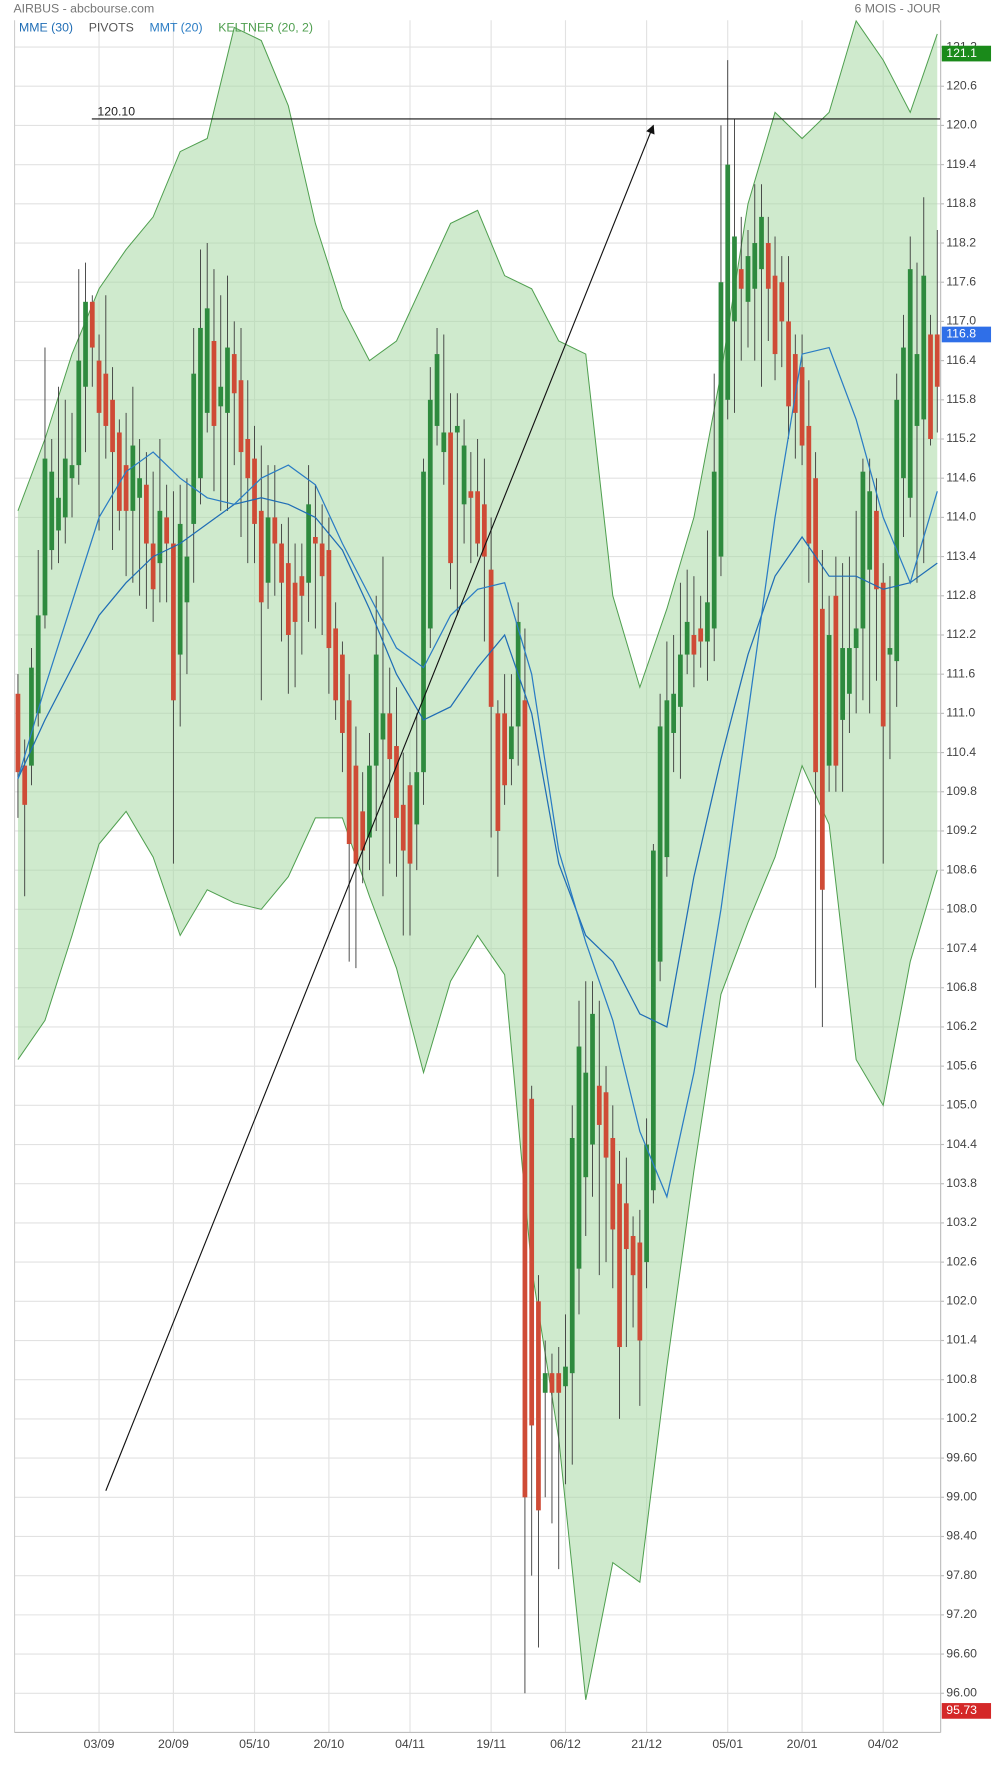  I want to click on y-tick-label: 108.0, so click(961, 909).